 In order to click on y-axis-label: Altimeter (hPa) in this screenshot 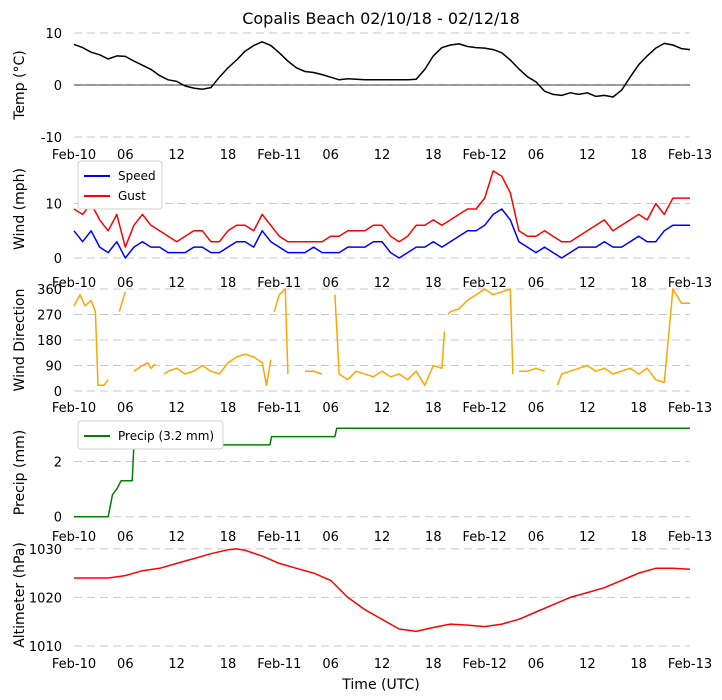, I will do `click(20, 595)`.